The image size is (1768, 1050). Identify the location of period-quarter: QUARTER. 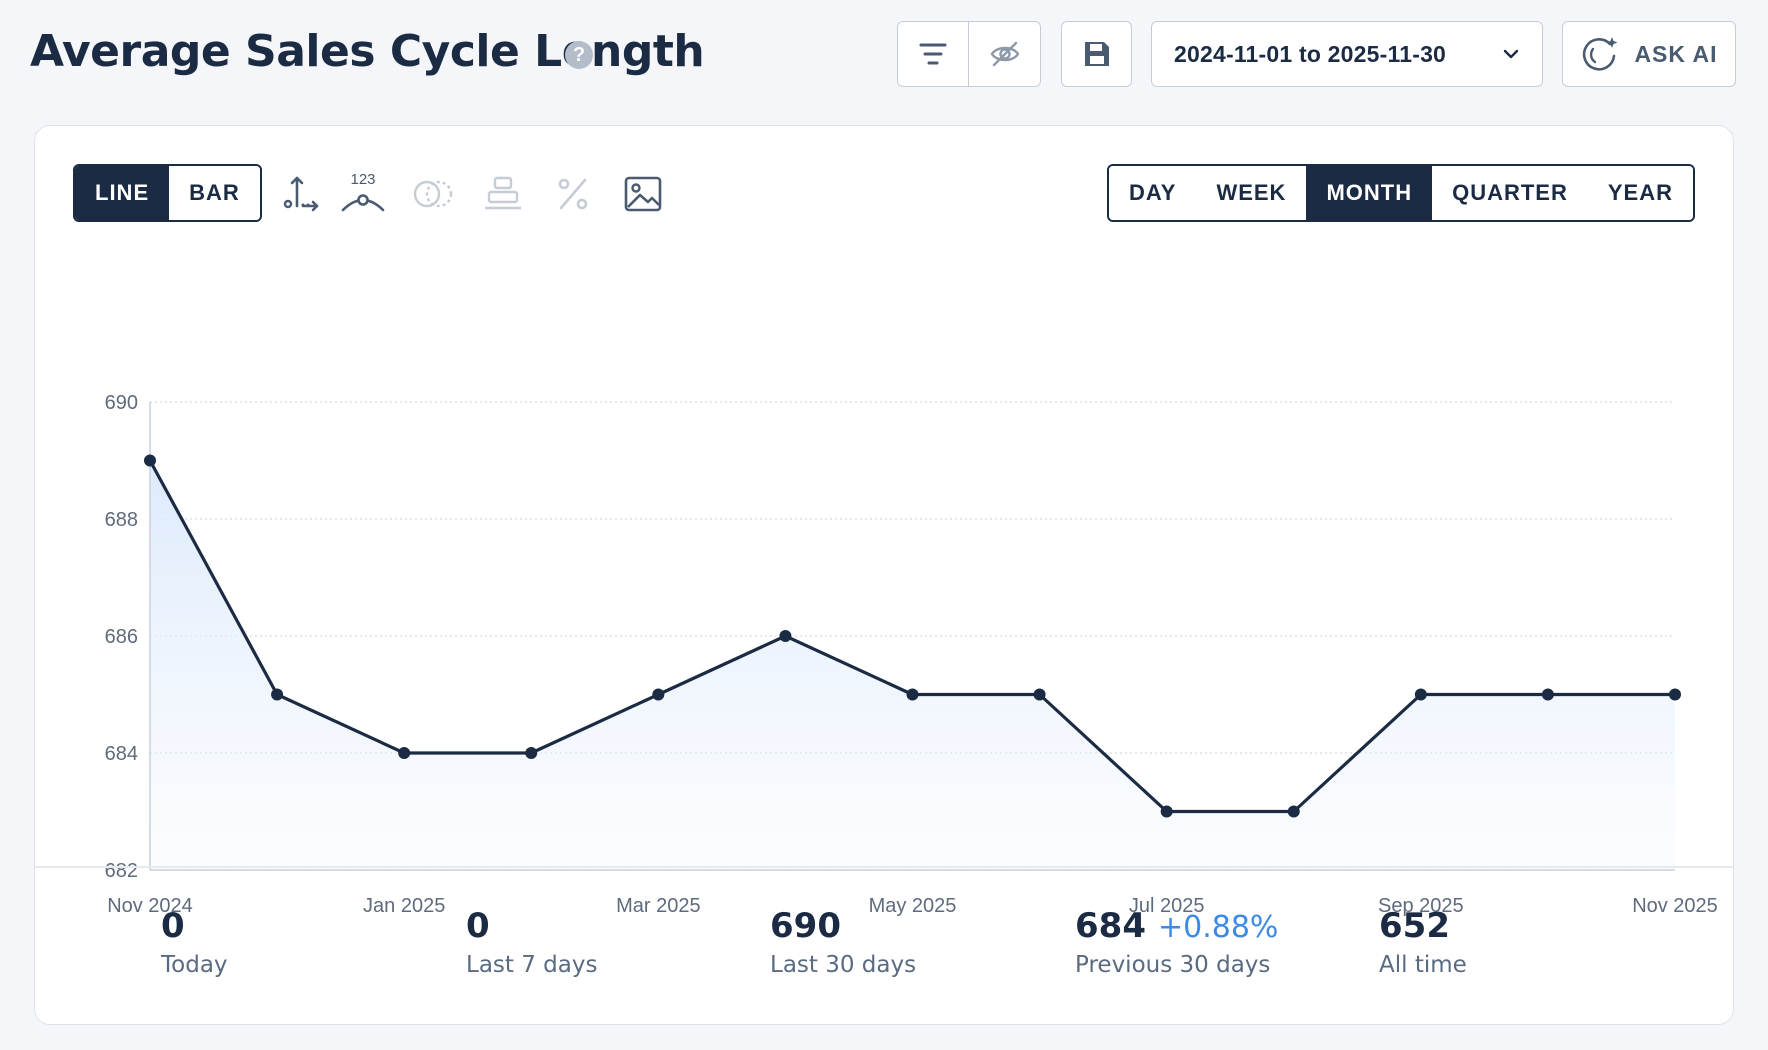
(1510, 193).